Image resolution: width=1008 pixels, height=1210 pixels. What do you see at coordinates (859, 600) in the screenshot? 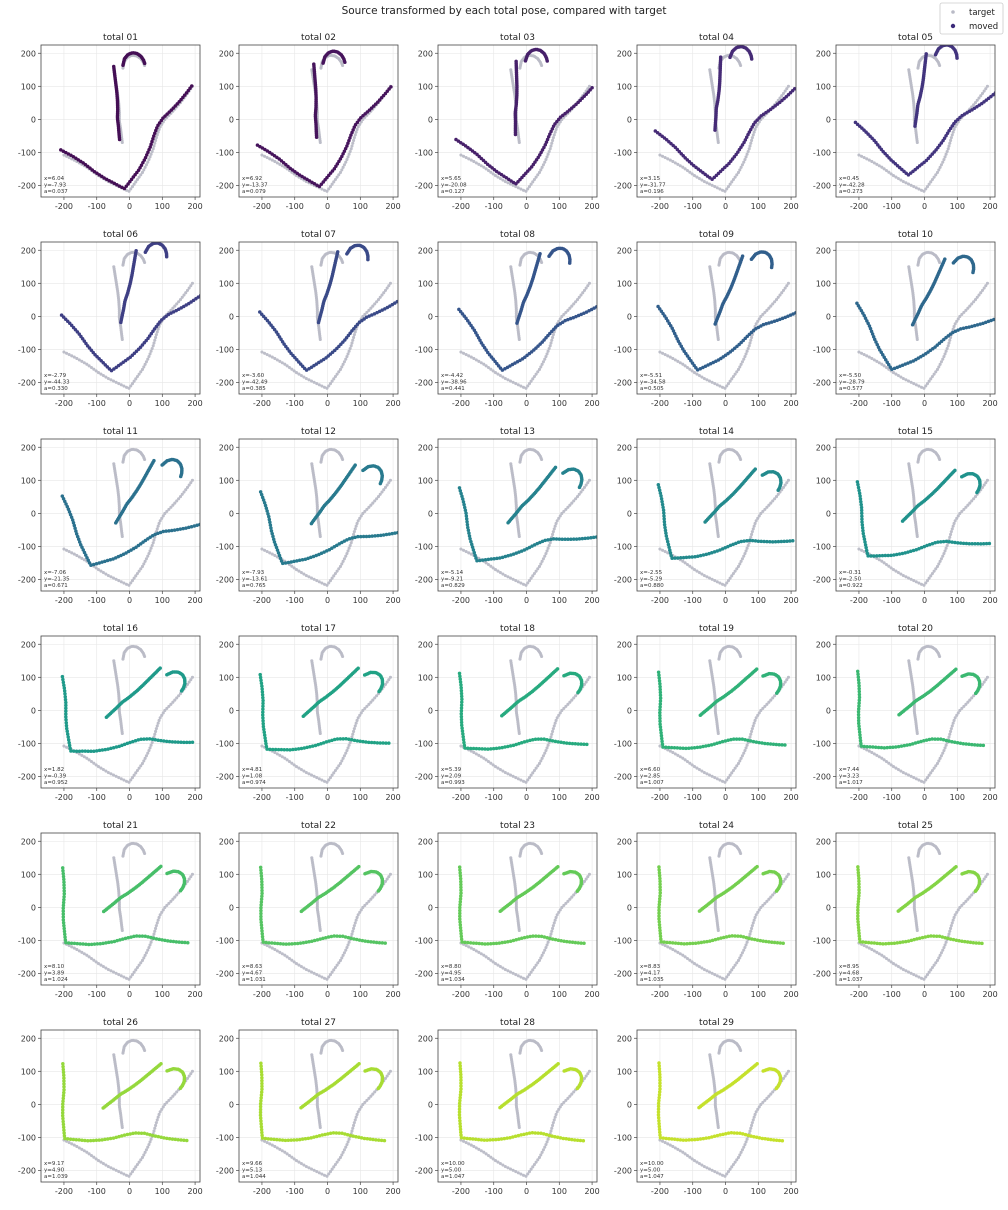
I see `x-tick-label: -200` at bounding box center [859, 600].